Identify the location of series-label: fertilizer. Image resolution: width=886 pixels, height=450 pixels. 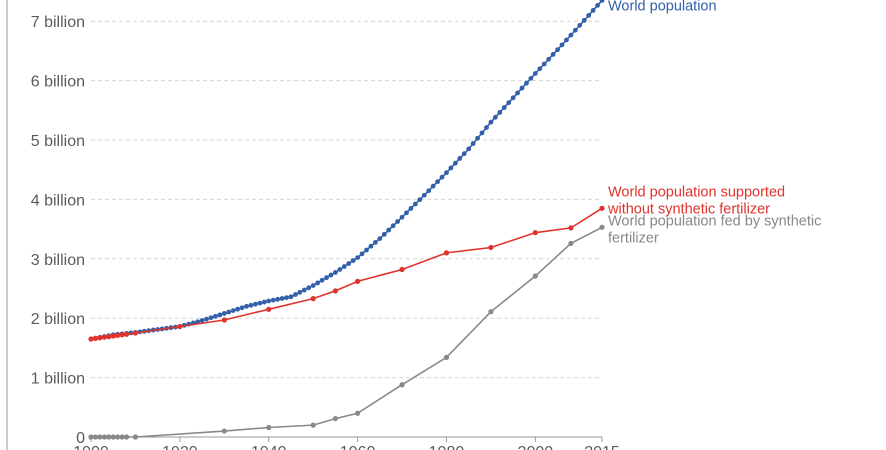
(633, 238).